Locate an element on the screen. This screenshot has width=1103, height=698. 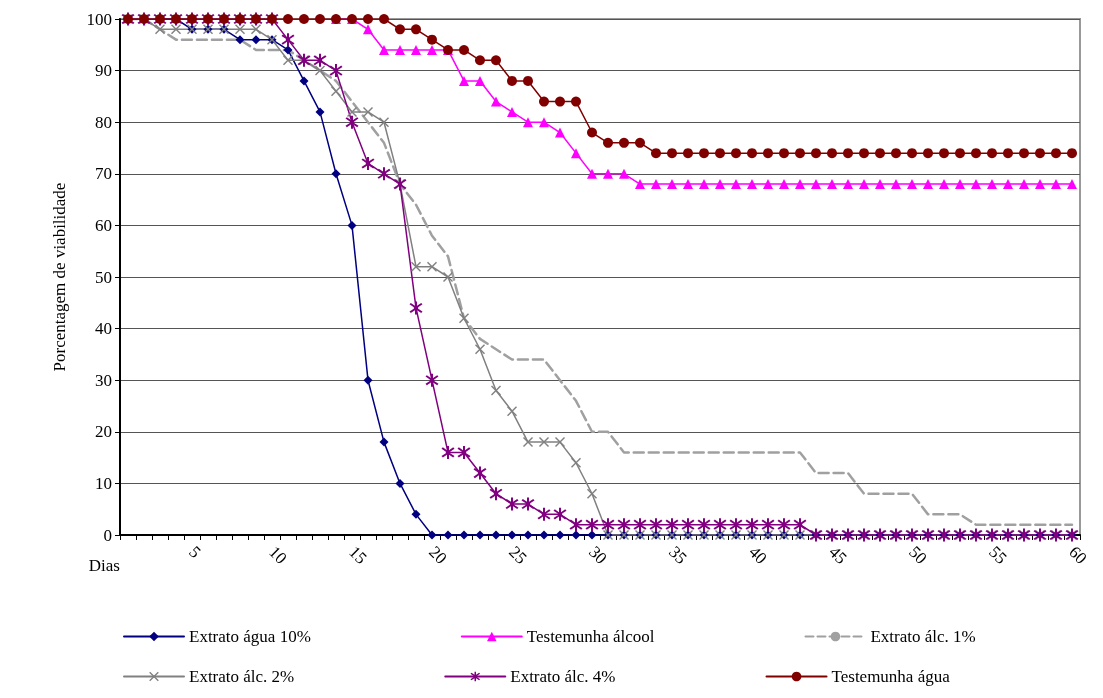
legend-label: Testemunha álcool is located at coordinates (590, 636).